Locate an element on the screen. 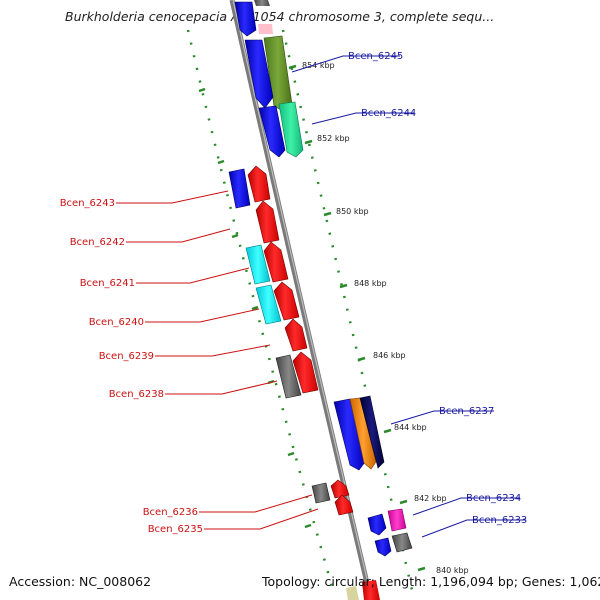  gene-arrow-bcen6237-orange is located at coordinates (363, 433).